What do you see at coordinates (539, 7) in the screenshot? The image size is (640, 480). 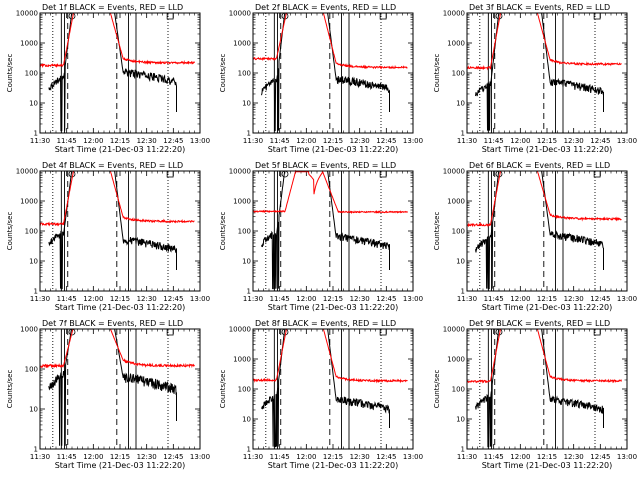 I see `panel-title: Det 3f BLACK = Events, RED = LLD` at bounding box center [539, 7].